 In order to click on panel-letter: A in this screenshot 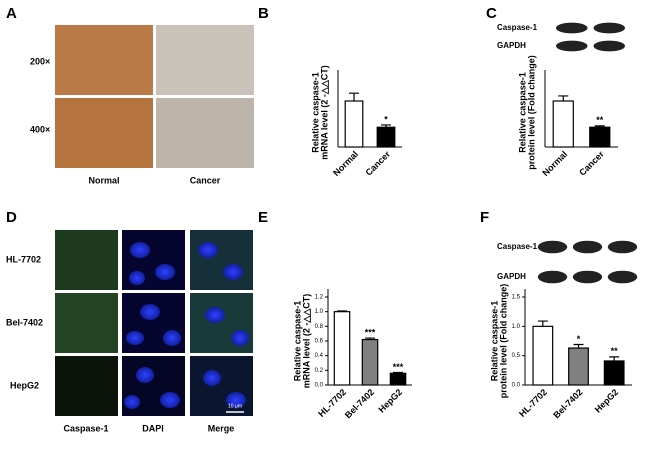, I will do `click(11, 13)`.